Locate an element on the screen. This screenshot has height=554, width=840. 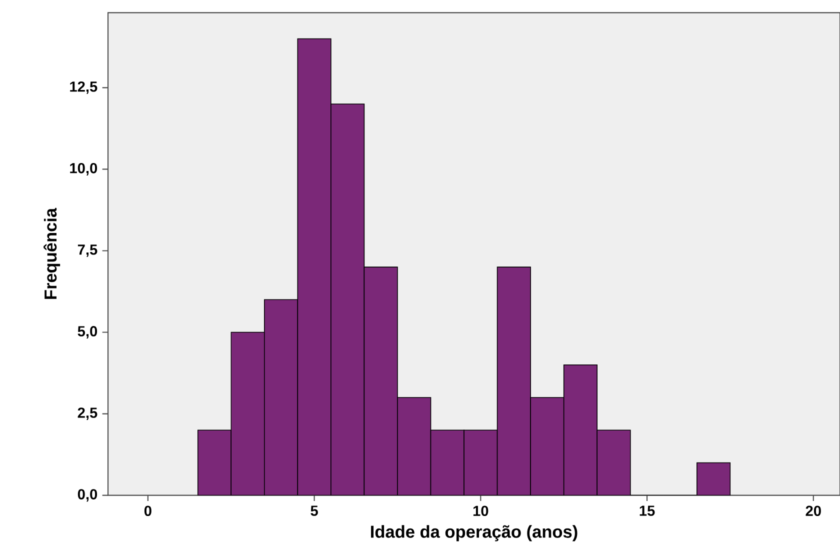
y-tick-label: 12,5 is located at coordinates (84, 87).